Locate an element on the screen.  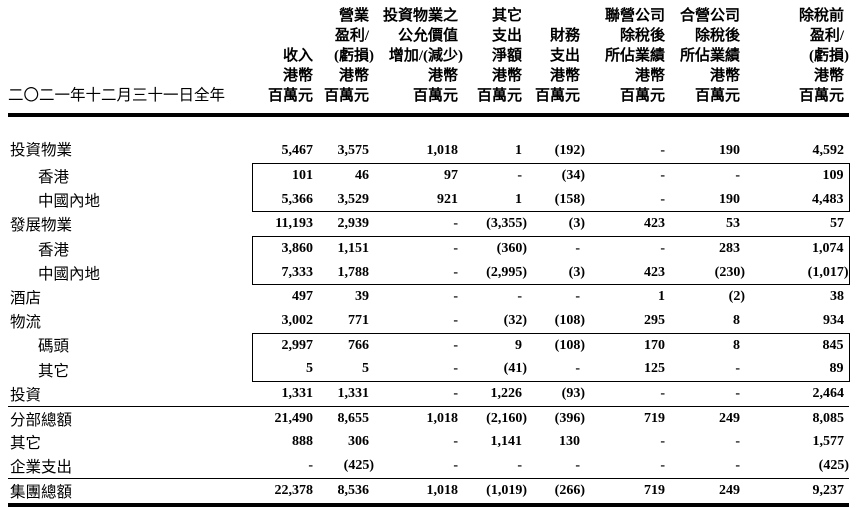
cell-value: 1 is located at coordinates (495, 200).